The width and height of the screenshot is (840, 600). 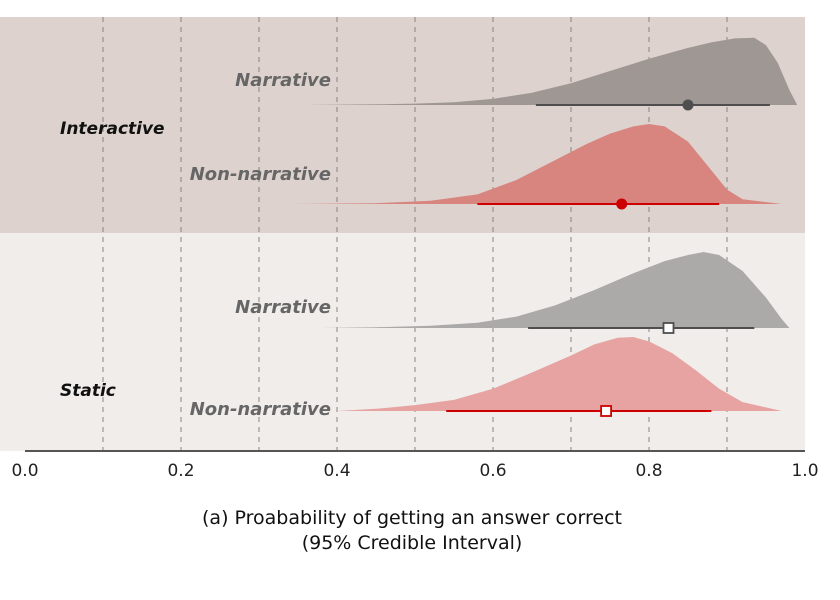 What do you see at coordinates (88, 391) in the screenshot?
I see `group-label-static: Static` at bounding box center [88, 391].